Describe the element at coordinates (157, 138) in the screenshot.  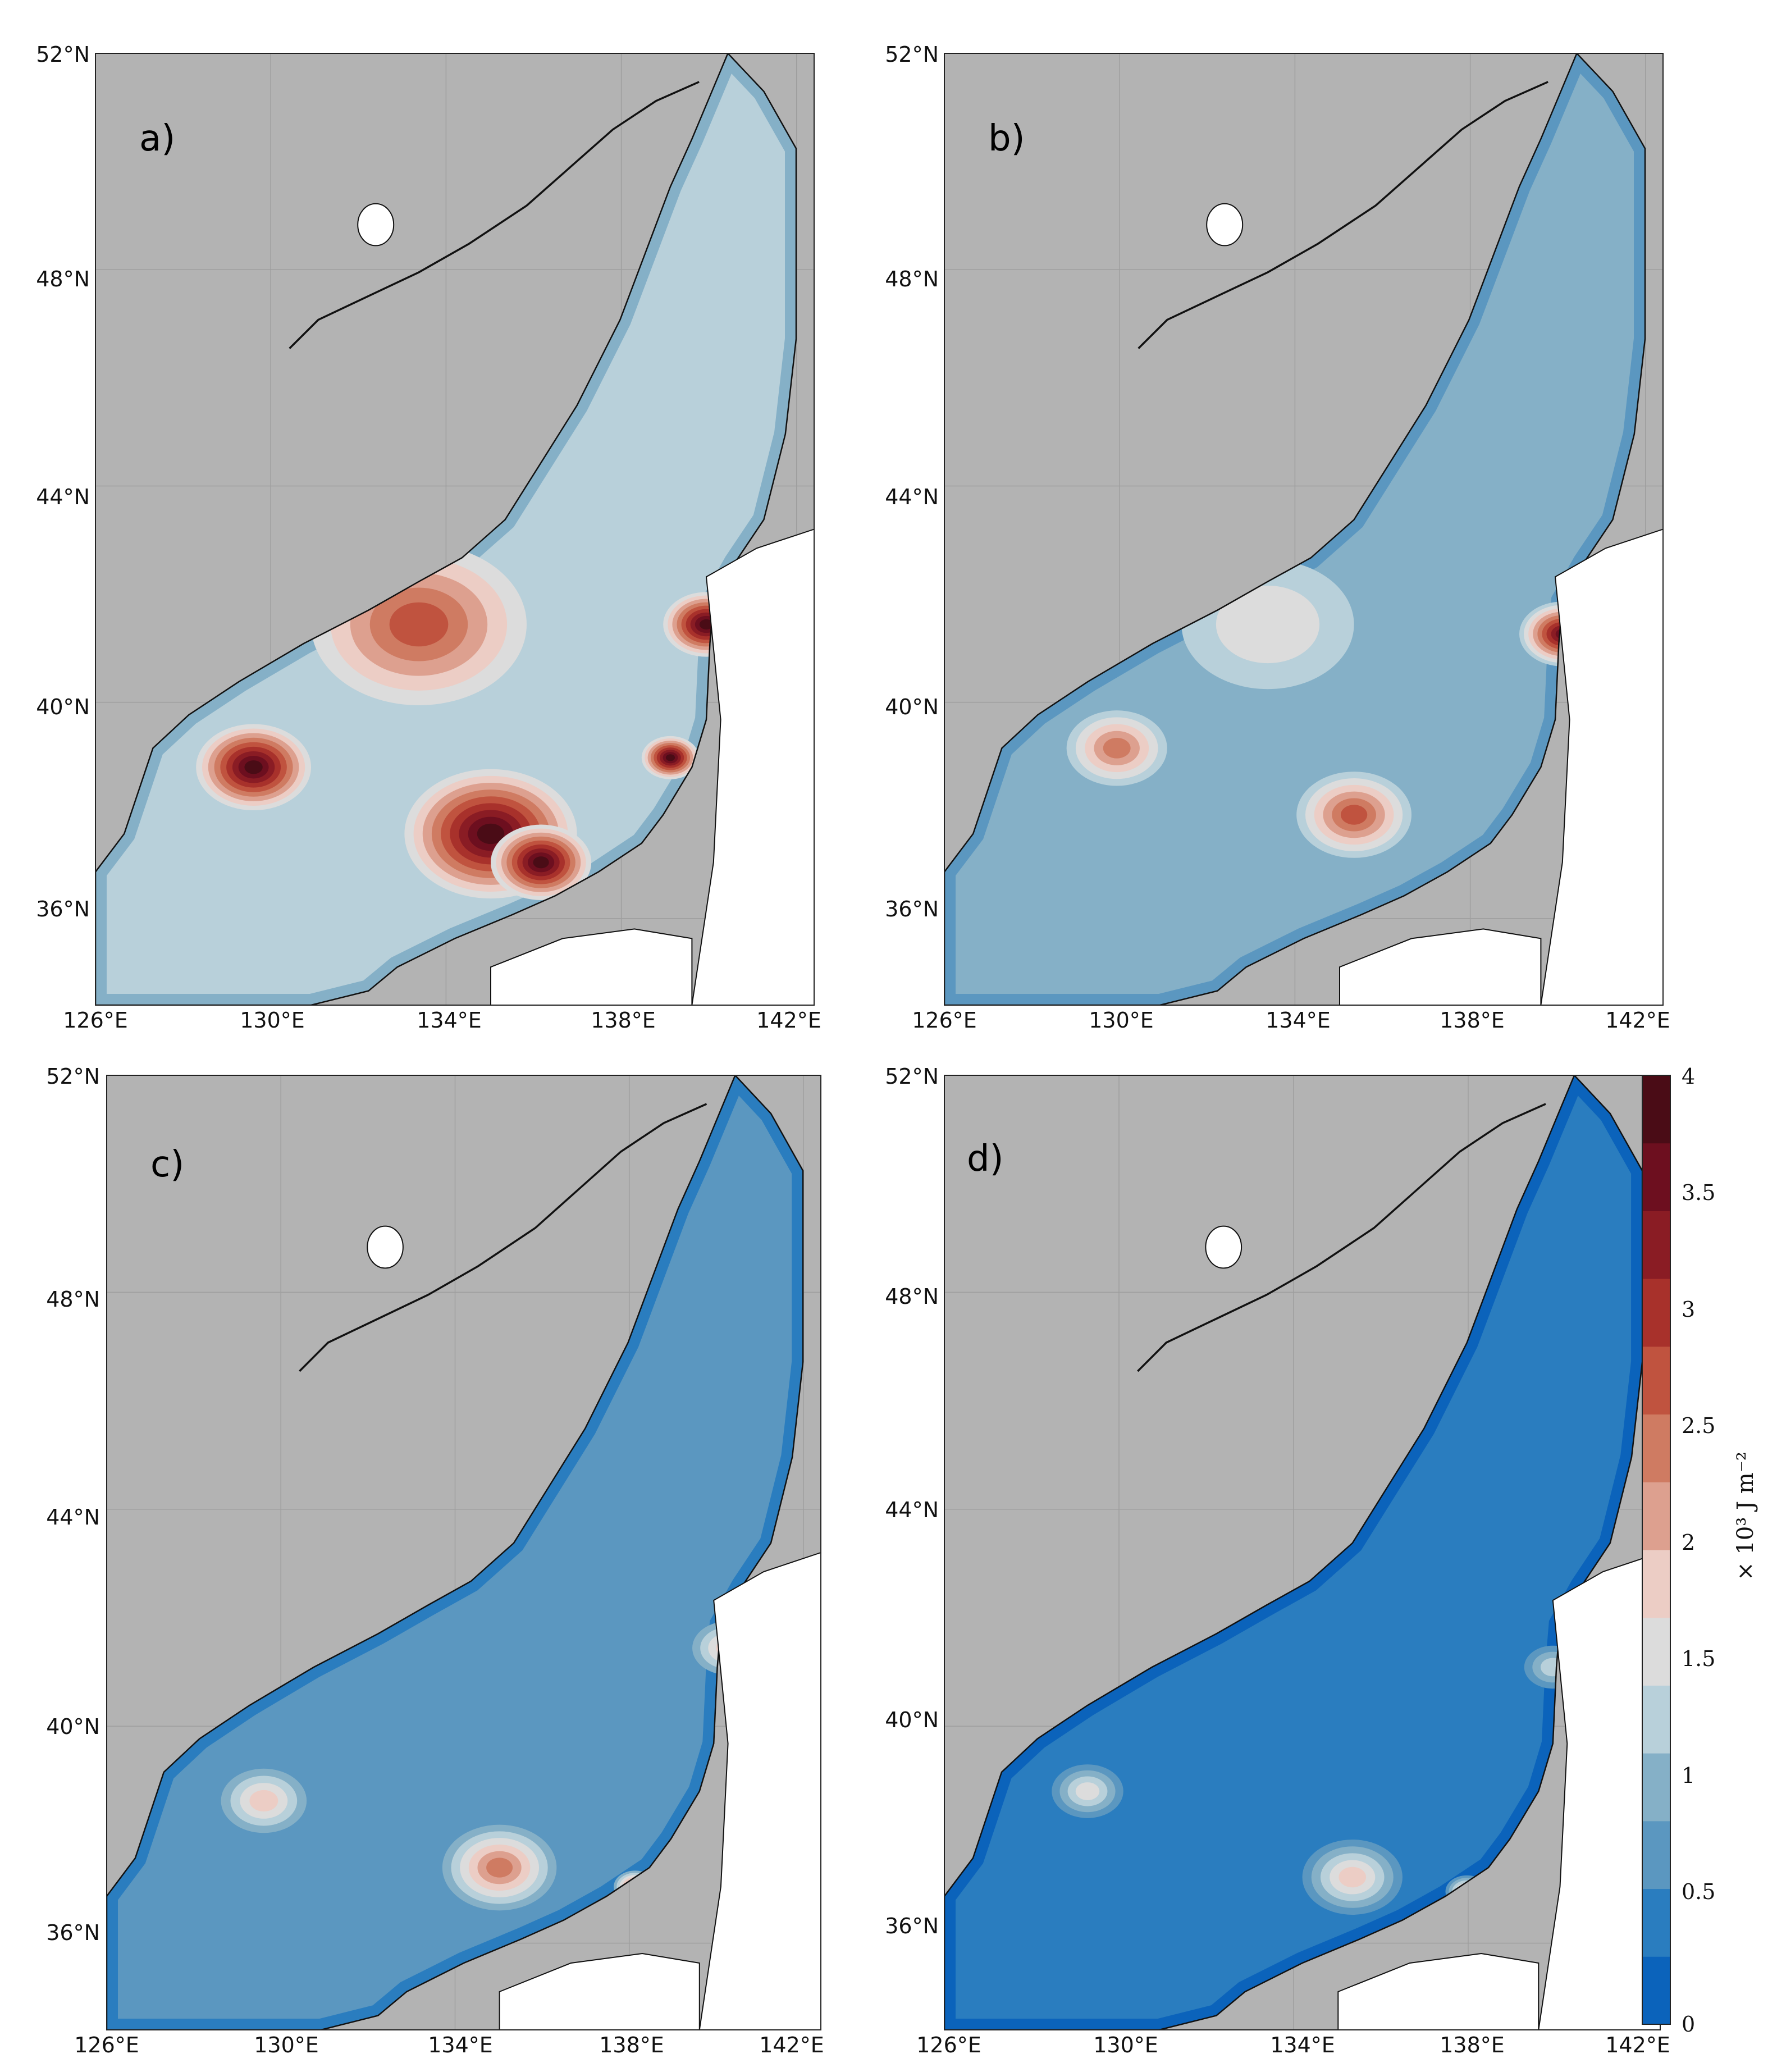
I see `panel-label-a: a)` at that location.